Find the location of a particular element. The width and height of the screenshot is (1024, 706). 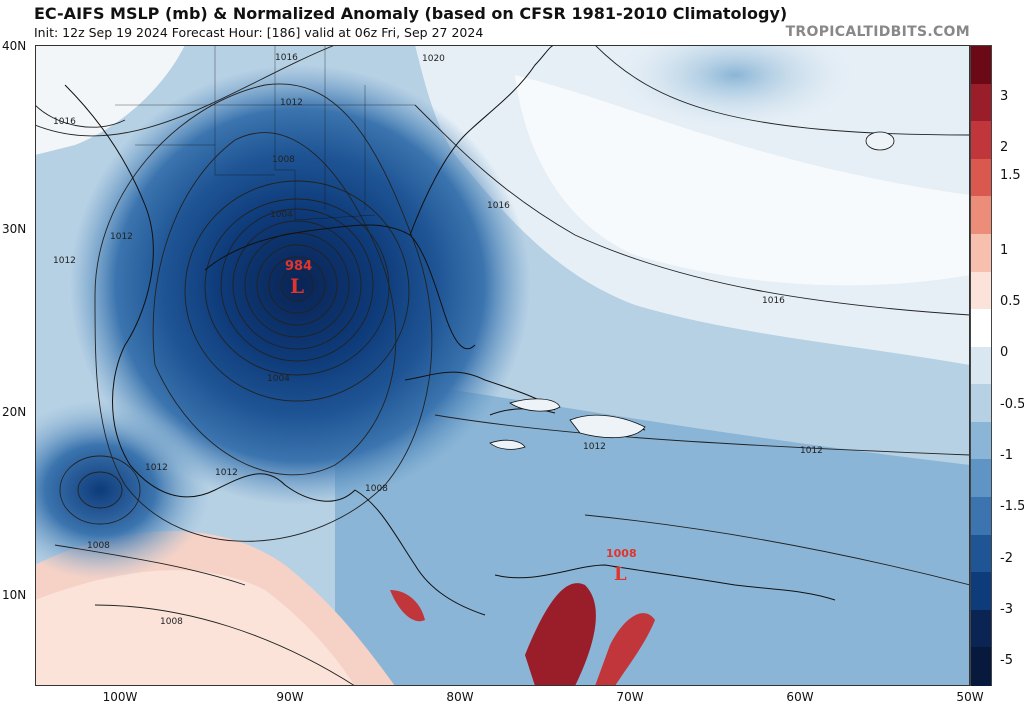

anomaly-colorbar is located at coordinates (981, 366).